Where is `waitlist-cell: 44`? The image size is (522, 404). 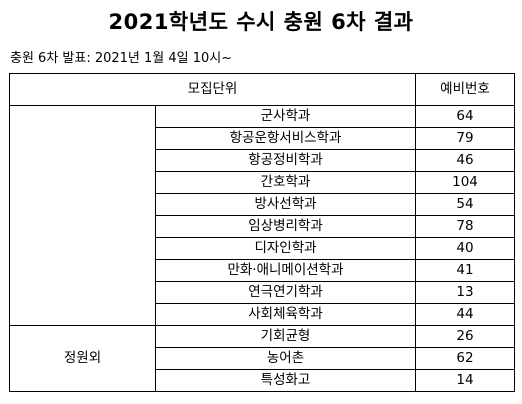 waitlist-cell: 44 is located at coordinates (465, 314).